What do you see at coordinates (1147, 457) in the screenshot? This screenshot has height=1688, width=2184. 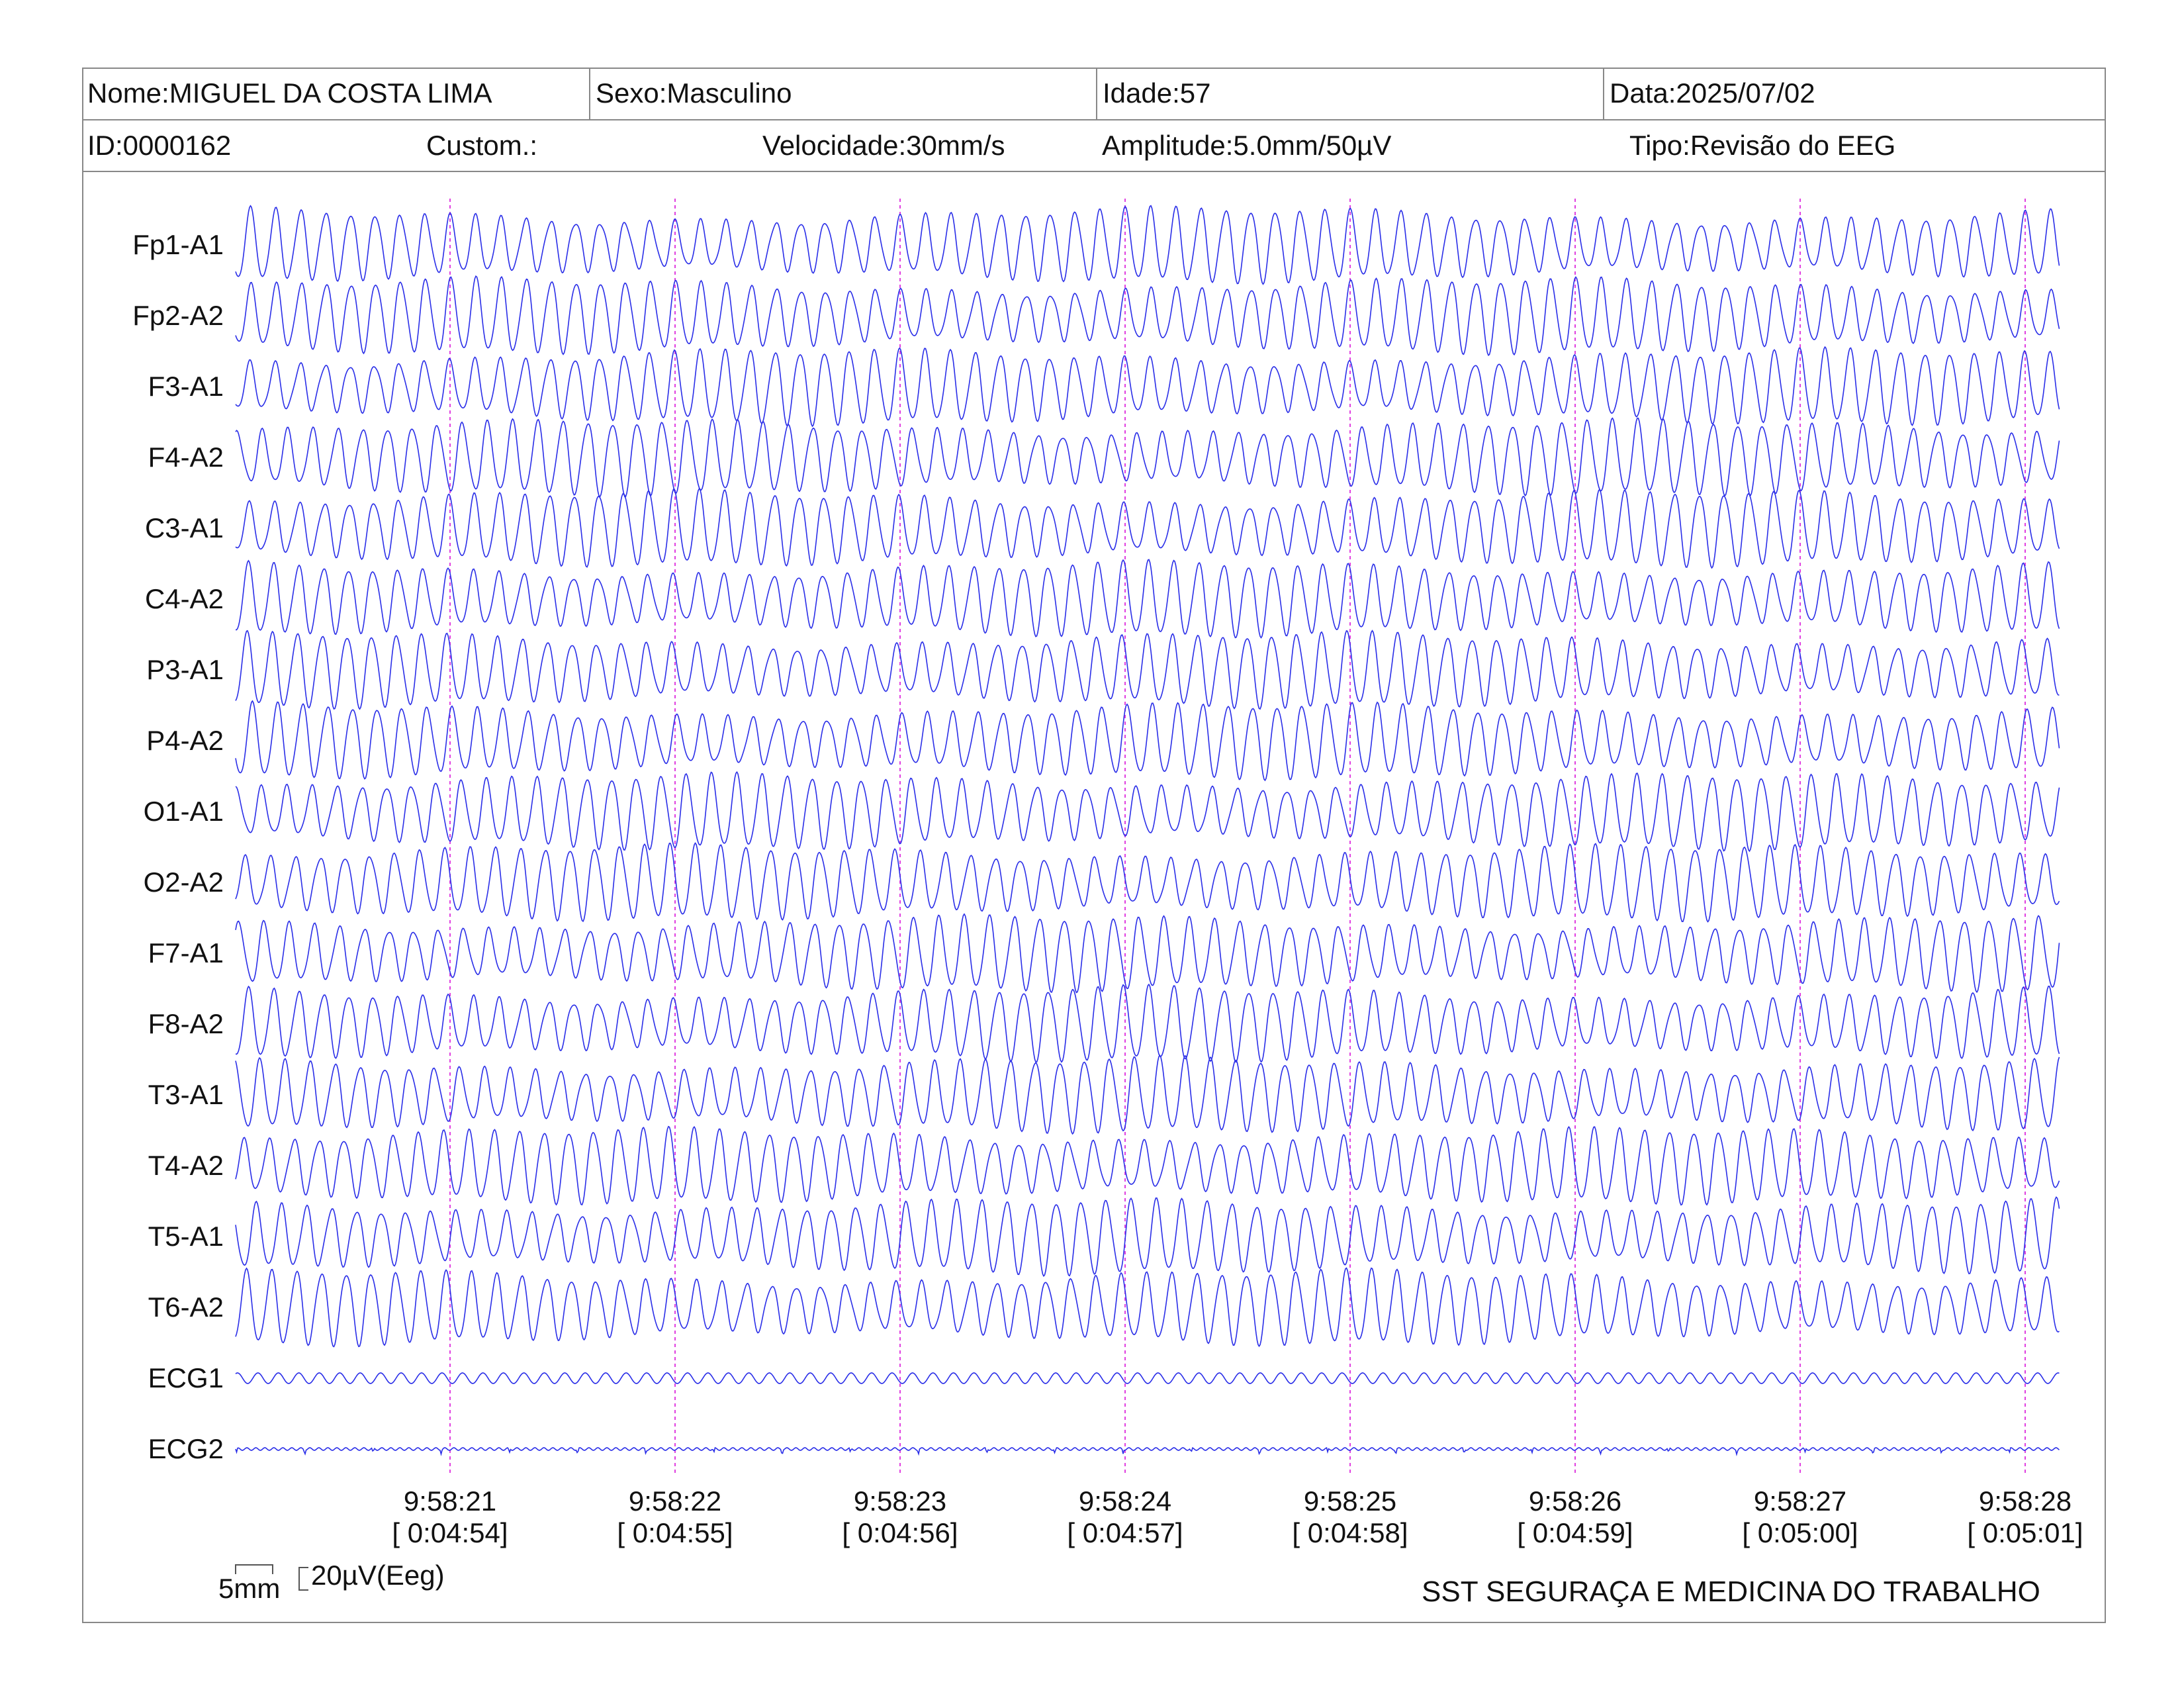 I see `trace-f4-a2` at bounding box center [1147, 457].